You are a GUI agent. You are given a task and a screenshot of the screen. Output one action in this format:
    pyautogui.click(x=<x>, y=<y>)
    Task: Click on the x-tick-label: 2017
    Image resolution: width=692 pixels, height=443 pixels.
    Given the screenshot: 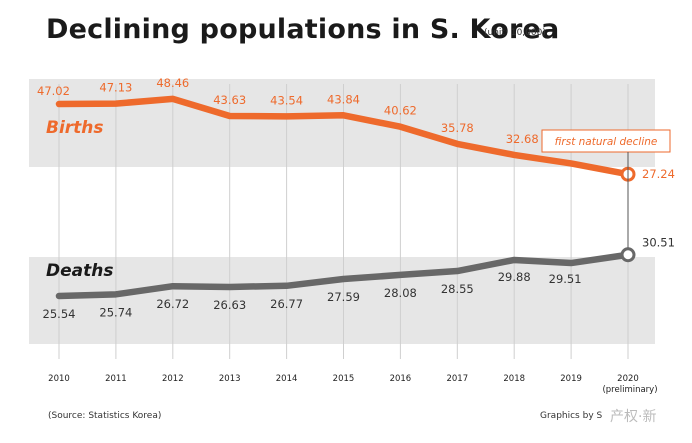 What is the action you would take?
    pyautogui.click(x=457, y=379)
    